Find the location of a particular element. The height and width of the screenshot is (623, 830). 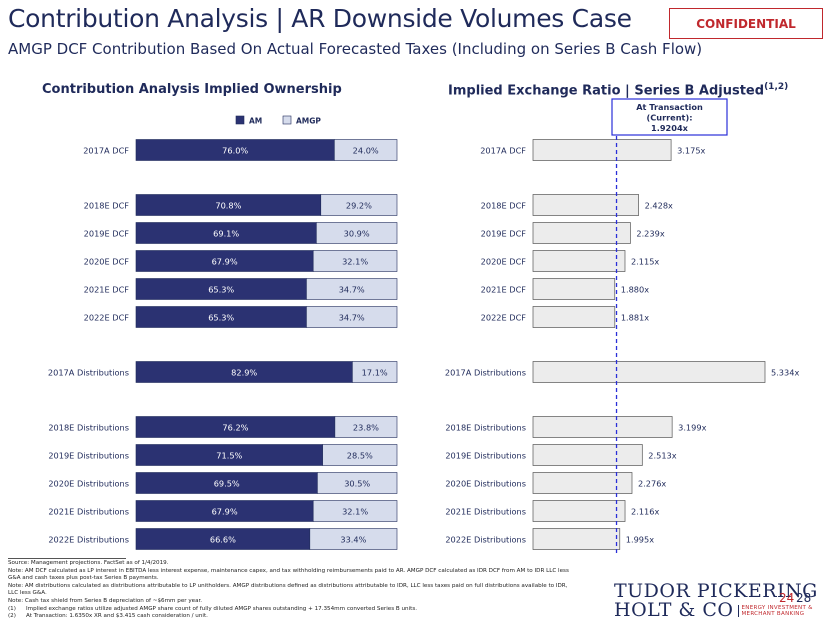

amgp-value-label: 23.8% is located at coordinates (366, 428).